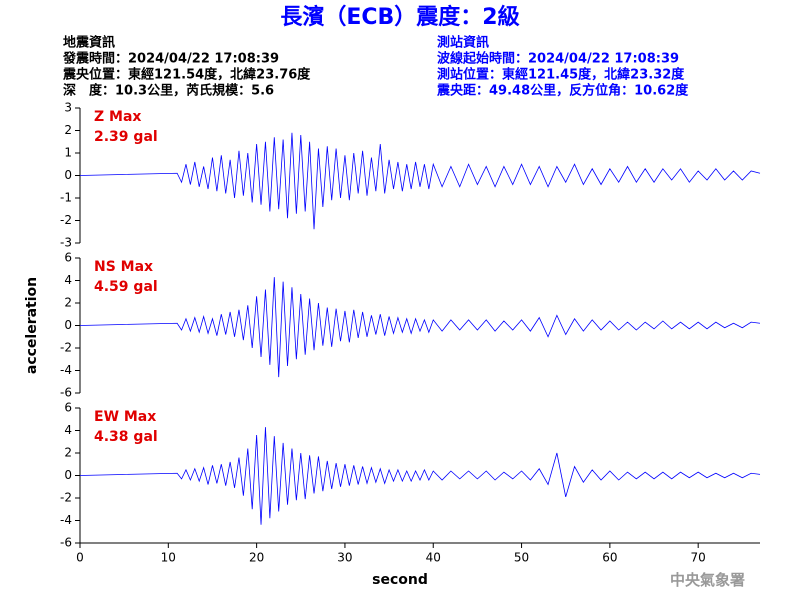 The width and height of the screenshot is (800, 600). What do you see at coordinates (400, 580) in the screenshot?
I see `x-axis-label: second` at bounding box center [400, 580].